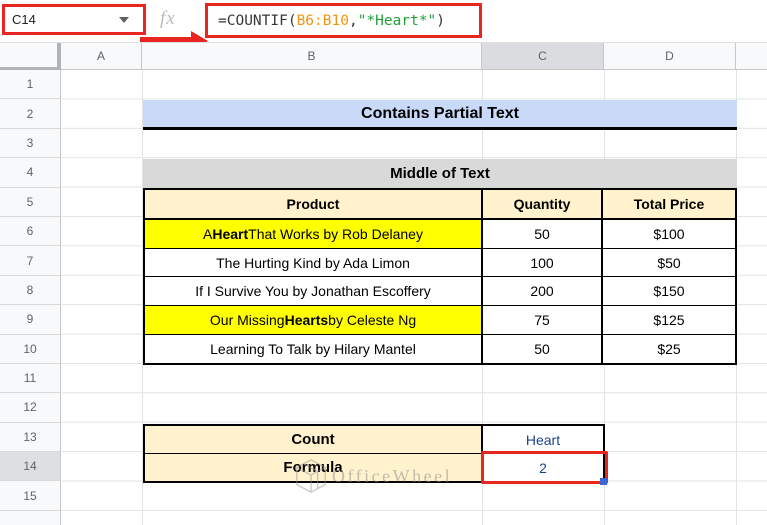  What do you see at coordinates (101, 56) in the screenshot?
I see `column-header-a: A` at bounding box center [101, 56].